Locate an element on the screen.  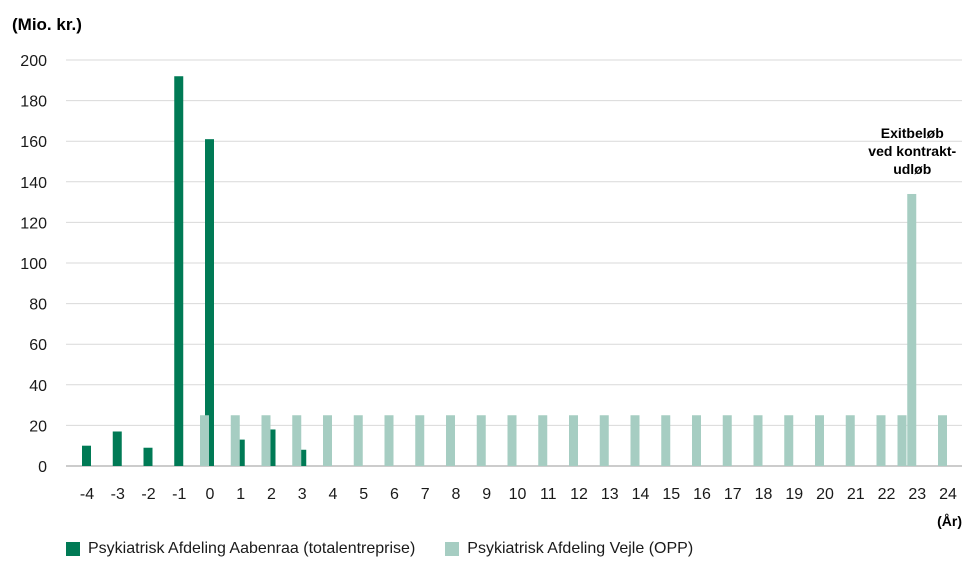
y-tick-label: 100 is located at coordinates (33, 264).